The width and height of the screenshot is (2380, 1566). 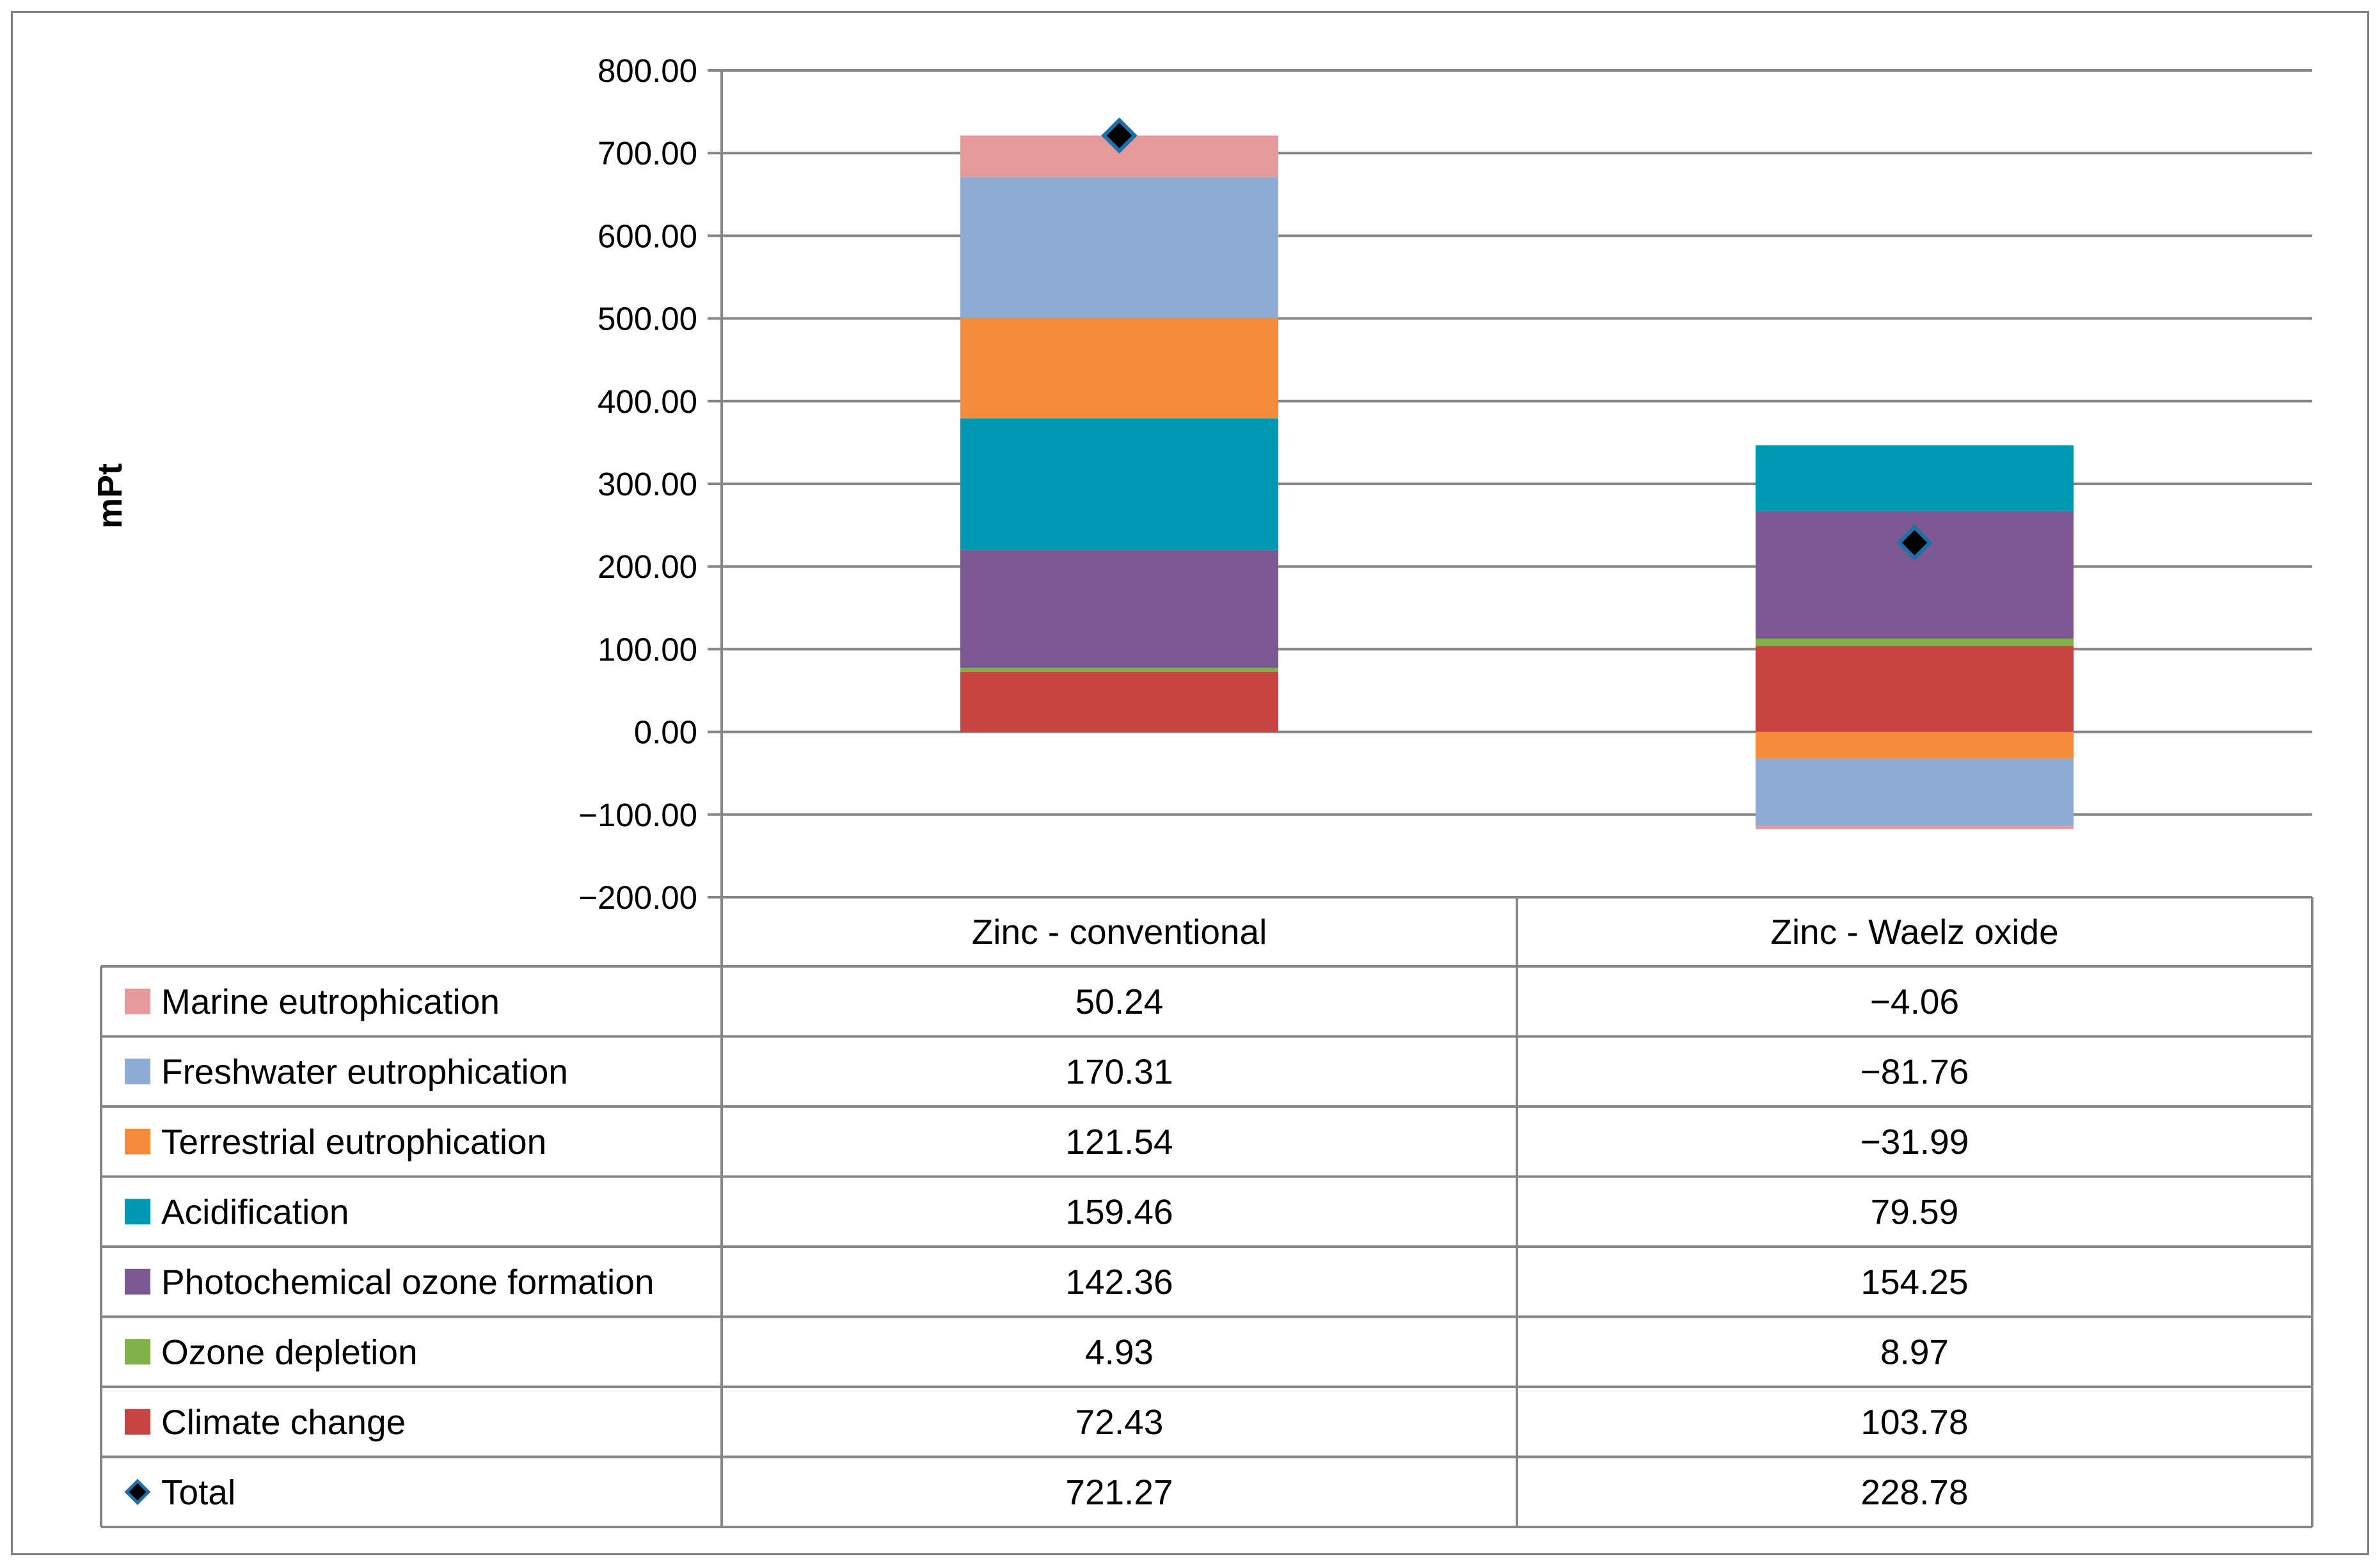 I want to click on category-label: Zinc - Waelz oxide, so click(x=1914, y=932).